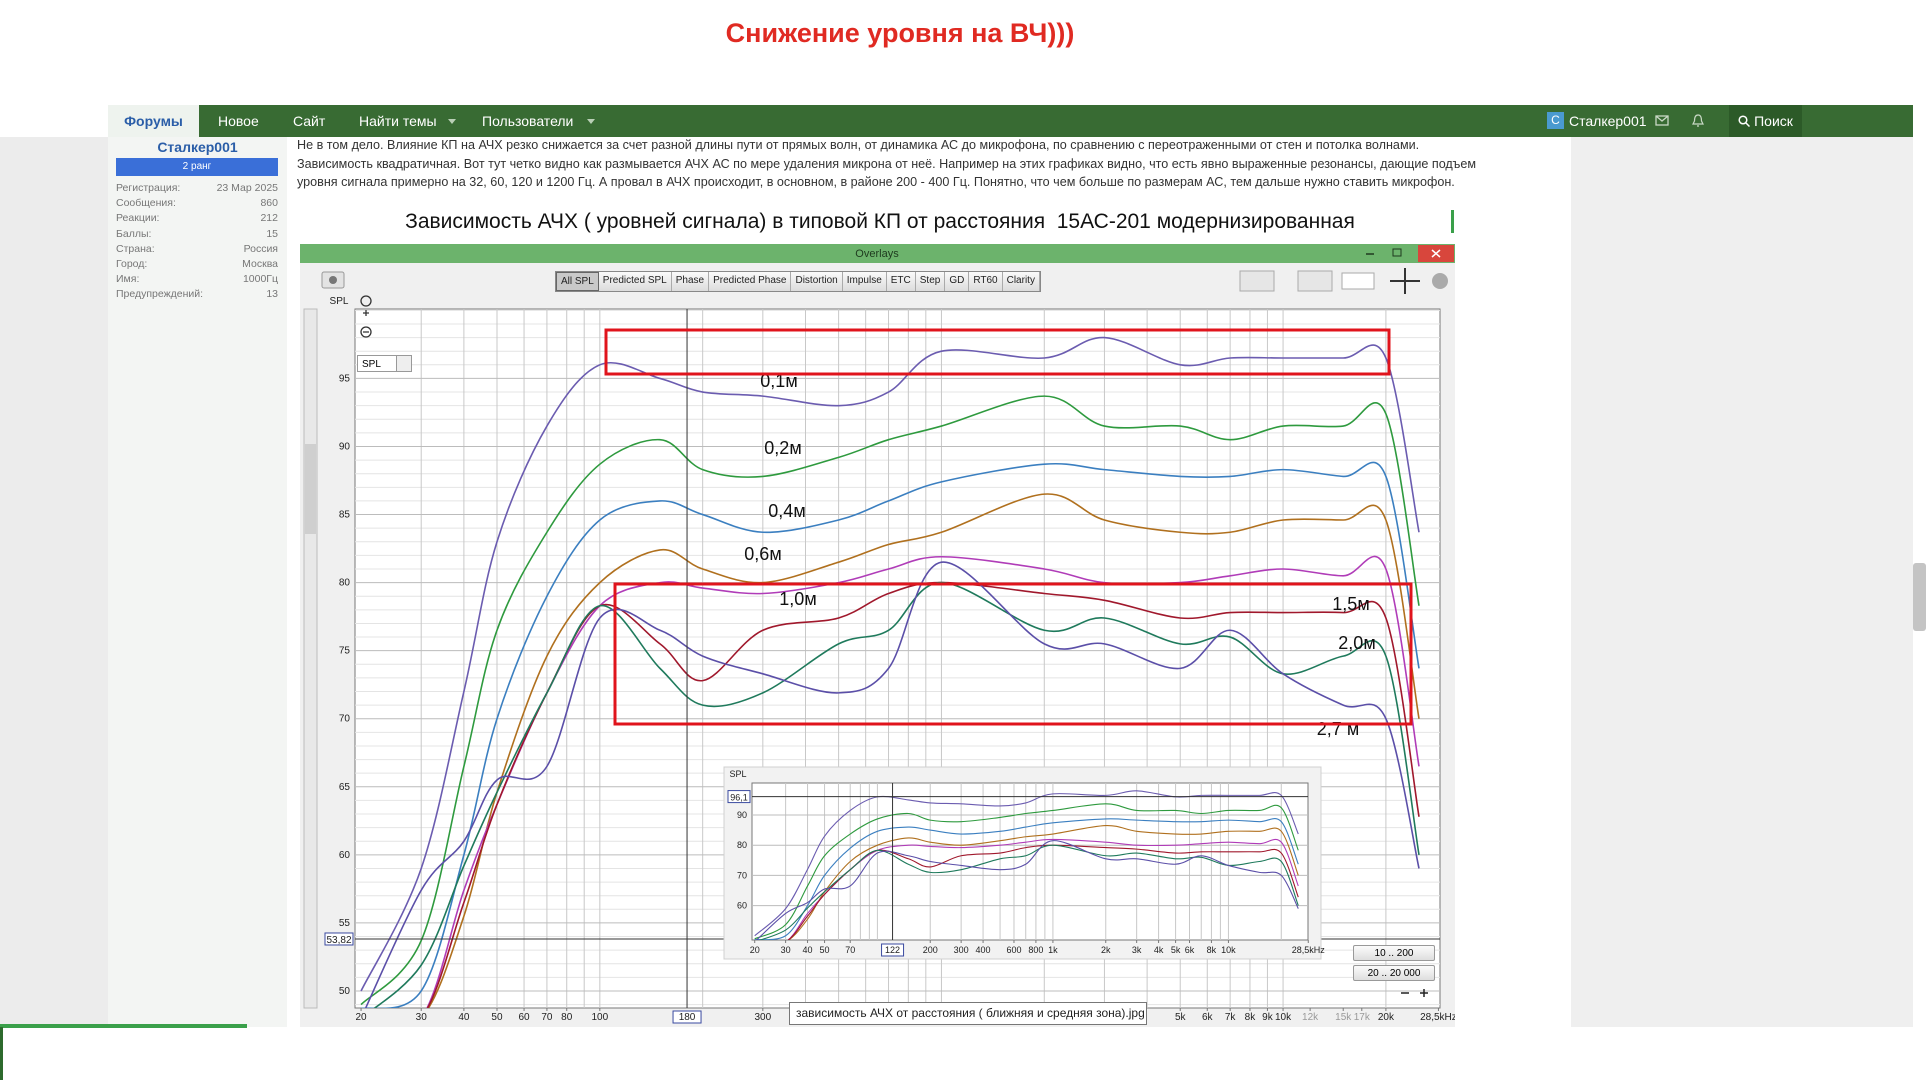 The image size is (1930, 1080). I want to click on x-tick-label: 50, so click(825, 950).